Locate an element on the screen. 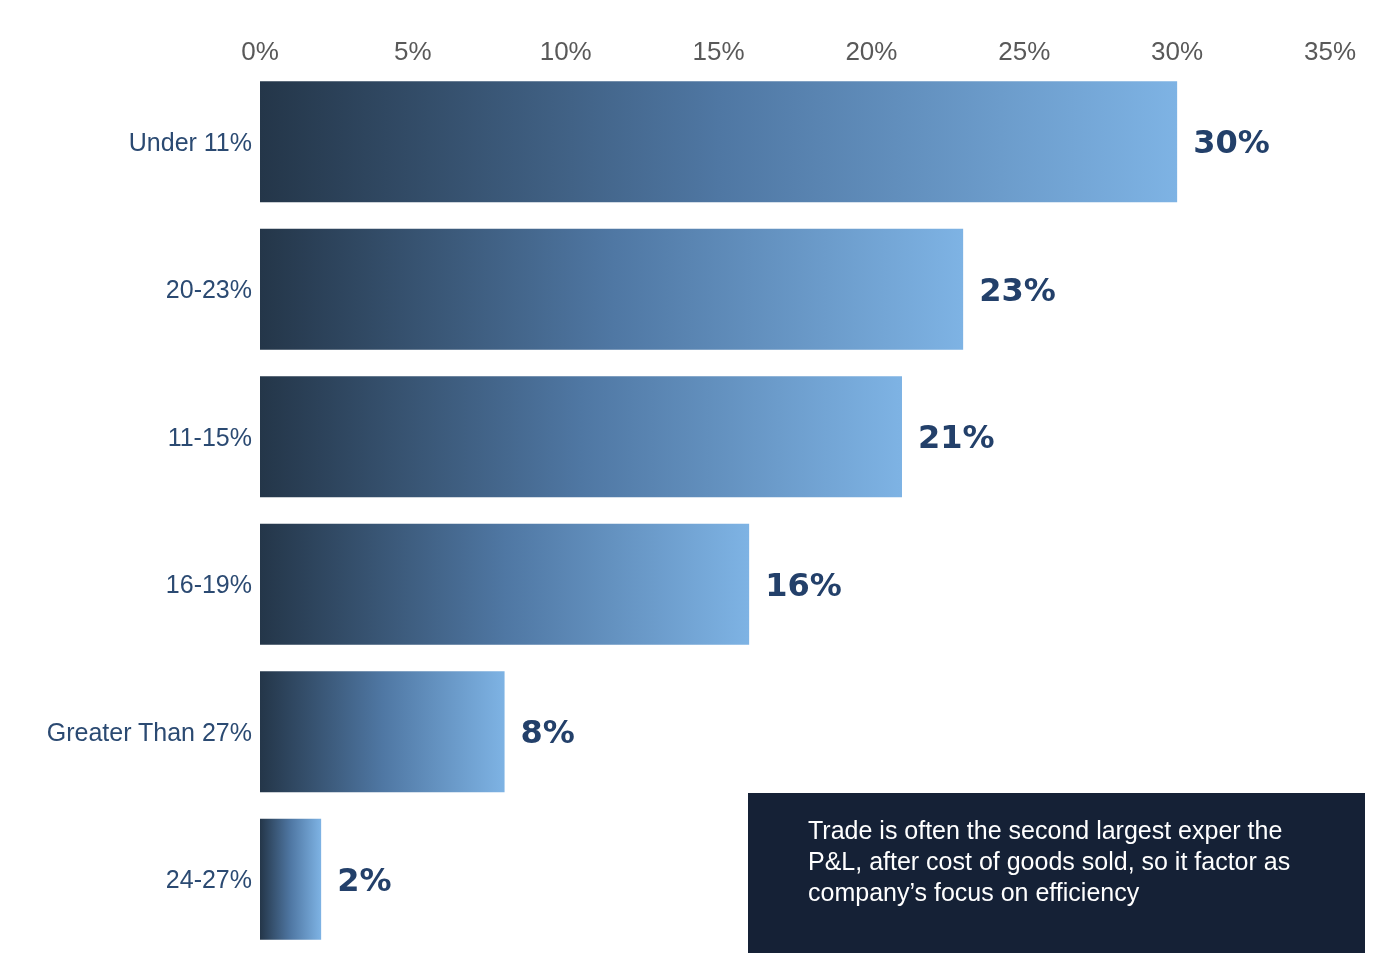 Image resolution: width=1373 pixels, height=960 pixels. data-label: 21% is located at coordinates (956, 437).